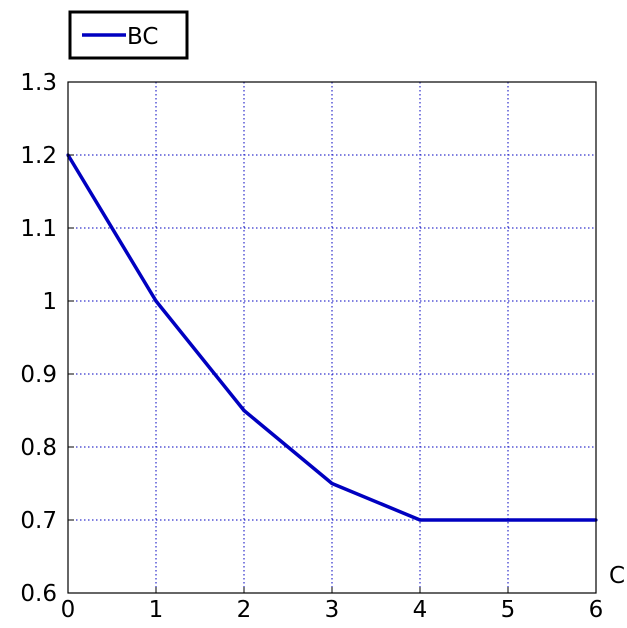 The height and width of the screenshot is (628, 627). I want to click on y-tick-label: 0.8, so click(38, 448).